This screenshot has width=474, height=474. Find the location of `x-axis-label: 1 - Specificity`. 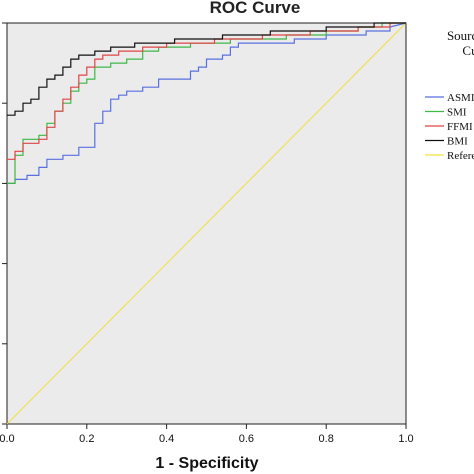

x-axis-label: 1 - Specificity is located at coordinates (206, 463).